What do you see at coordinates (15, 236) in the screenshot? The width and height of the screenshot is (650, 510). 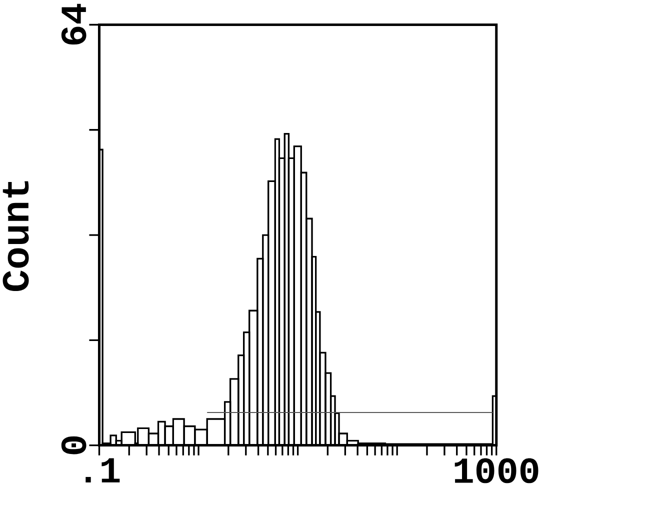 I see `y-axis-title: Count` at bounding box center [15, 236].